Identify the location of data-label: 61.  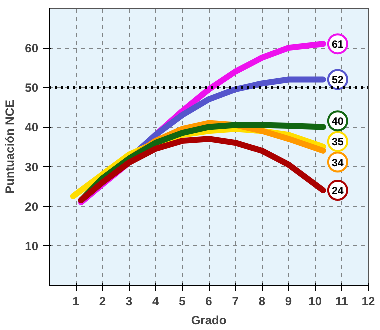
(338, 45).